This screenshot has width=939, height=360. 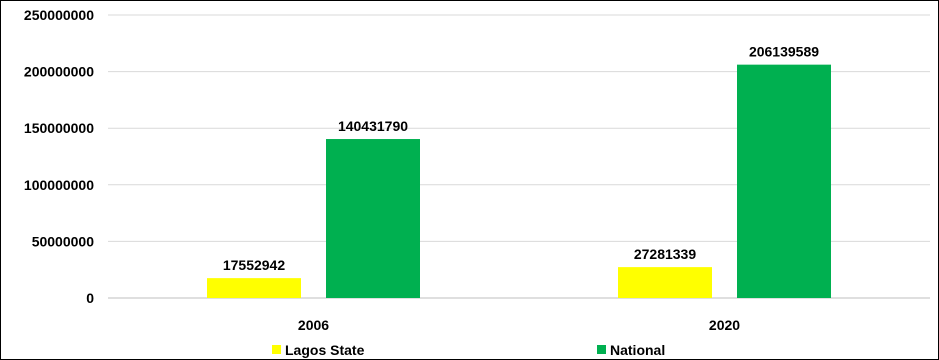 I want to click on legend-label: Lagos State, so click(x=325, y=350).